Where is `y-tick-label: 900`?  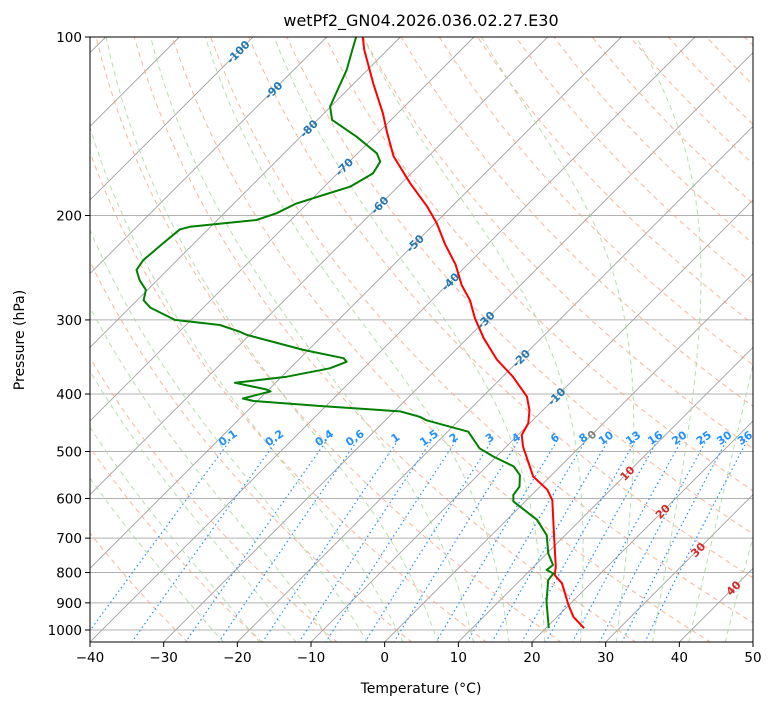 y-tick-label: 900 is located at coordinates (69, 604).